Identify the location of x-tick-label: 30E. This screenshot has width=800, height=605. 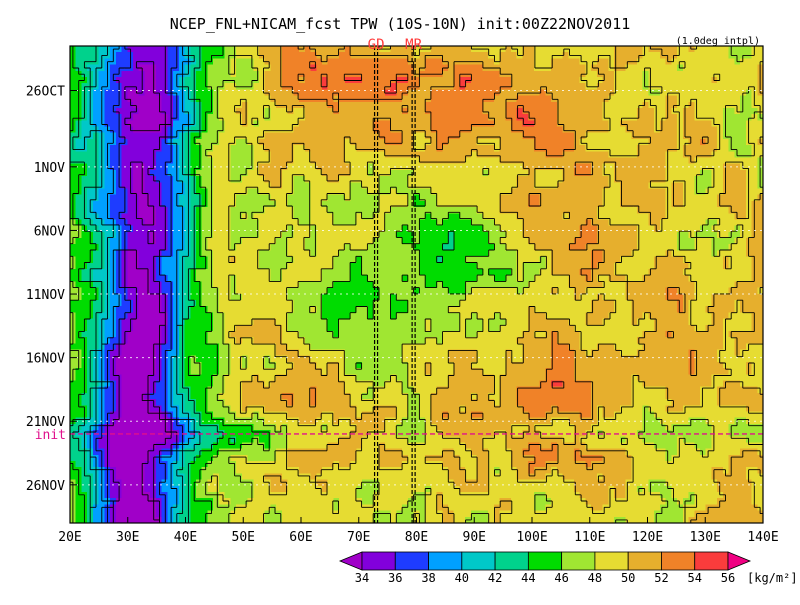
(127, 537).